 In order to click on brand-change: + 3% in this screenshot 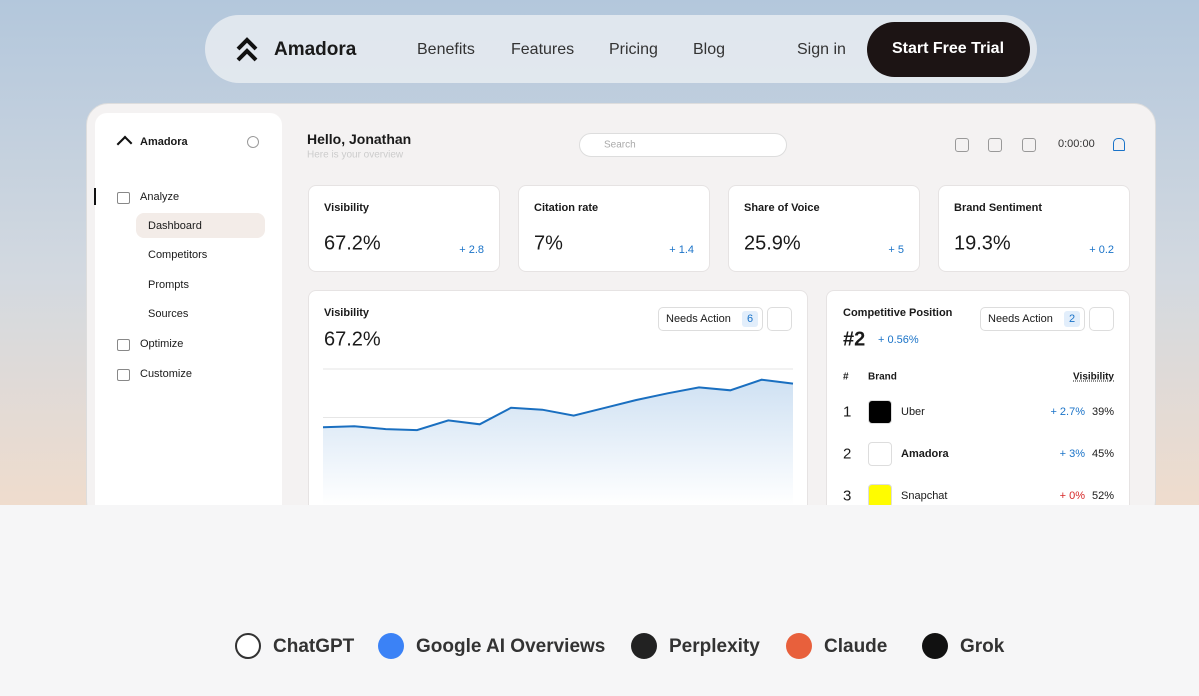, I will do `click(1072, 454)`.